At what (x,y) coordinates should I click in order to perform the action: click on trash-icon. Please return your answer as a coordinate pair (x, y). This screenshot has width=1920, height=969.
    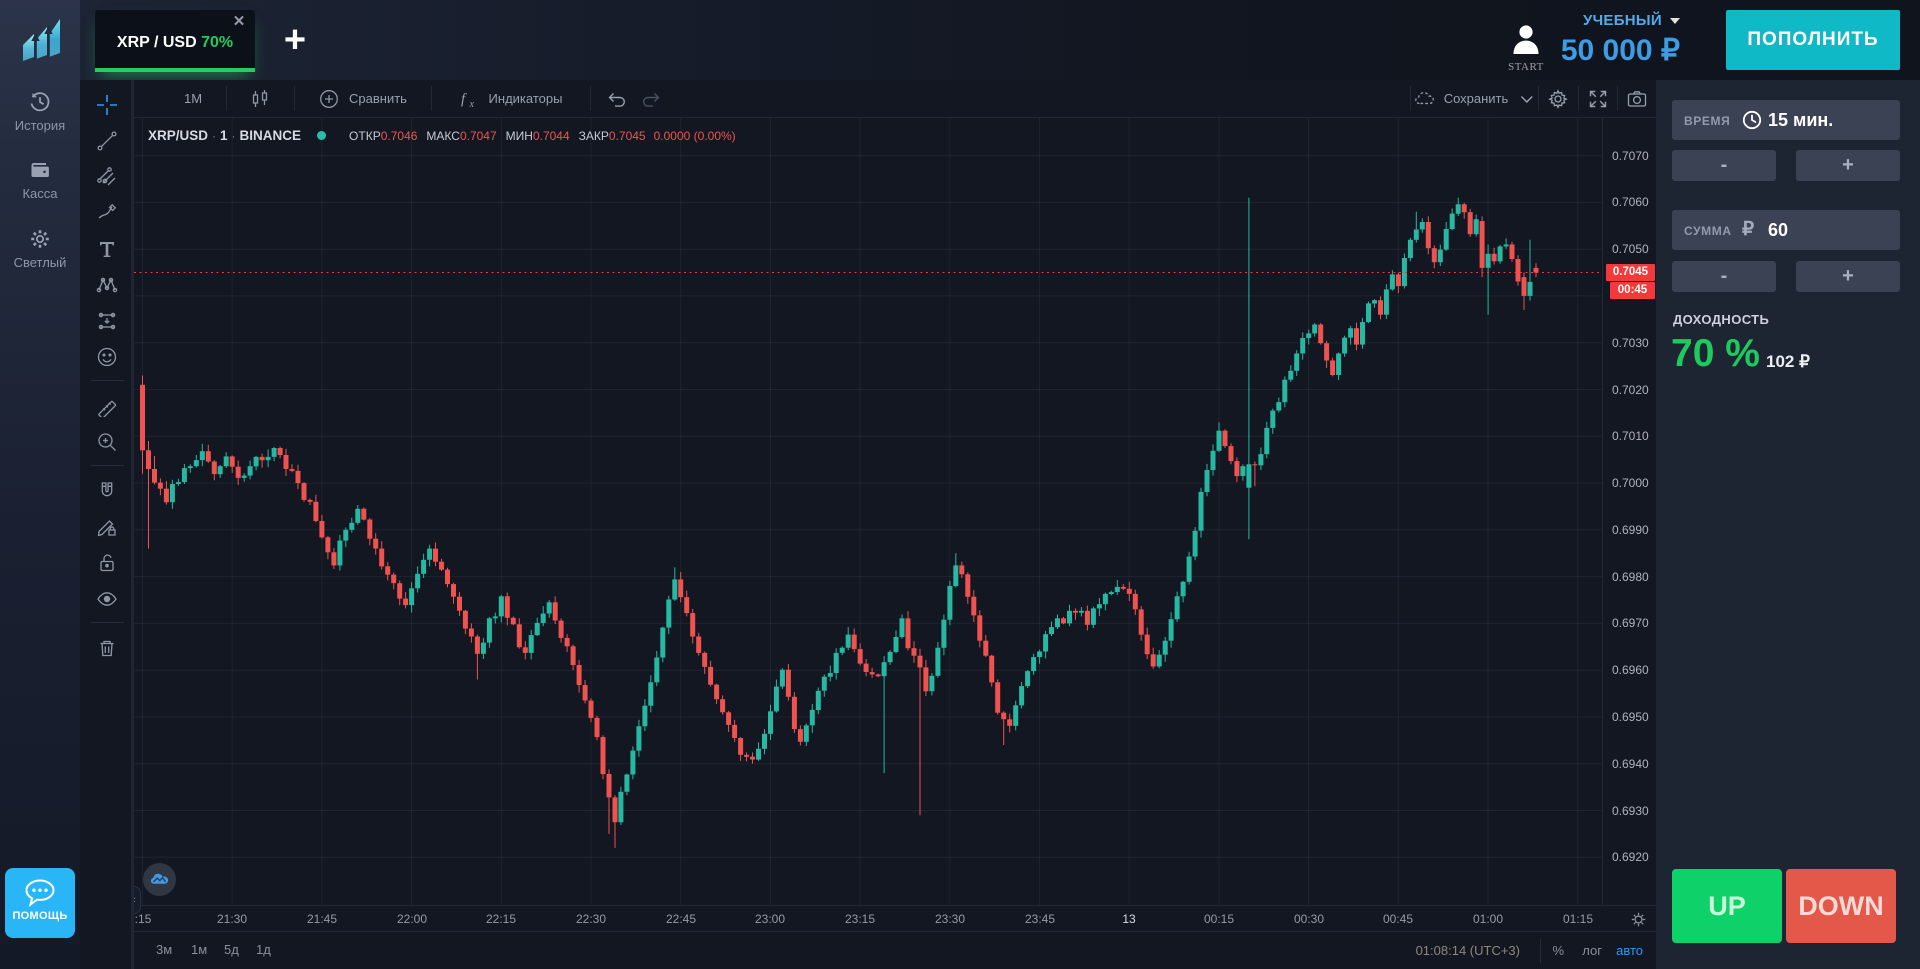
    Looking at the image, I should click on (107, 648).